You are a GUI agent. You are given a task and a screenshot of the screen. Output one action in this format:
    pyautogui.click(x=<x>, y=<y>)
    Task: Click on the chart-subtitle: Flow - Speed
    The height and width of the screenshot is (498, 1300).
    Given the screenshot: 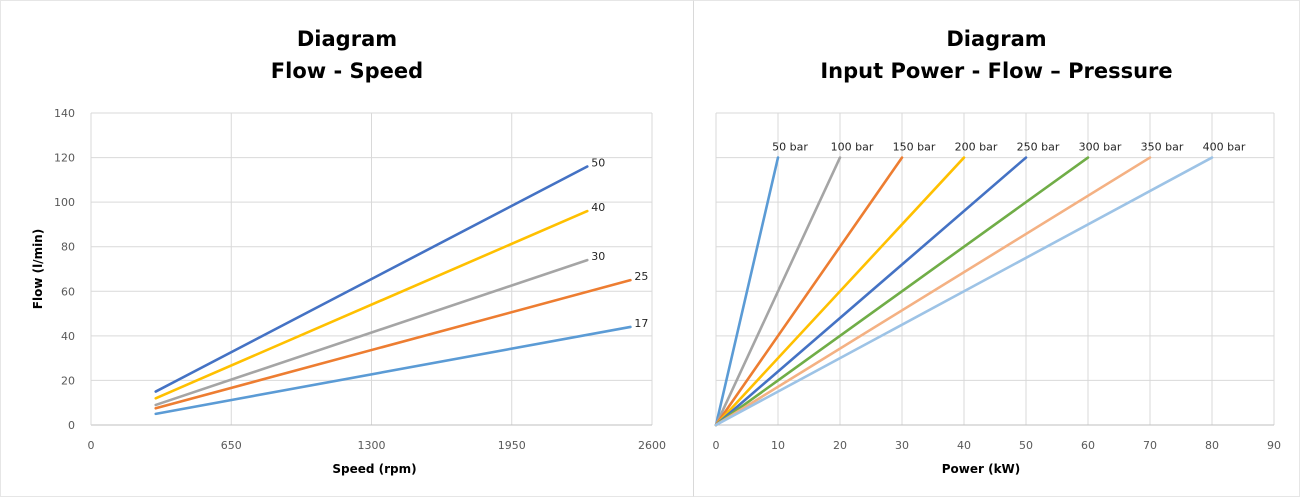 What is the action you would take?
    pyautogui.click(x=347, y=71)
    